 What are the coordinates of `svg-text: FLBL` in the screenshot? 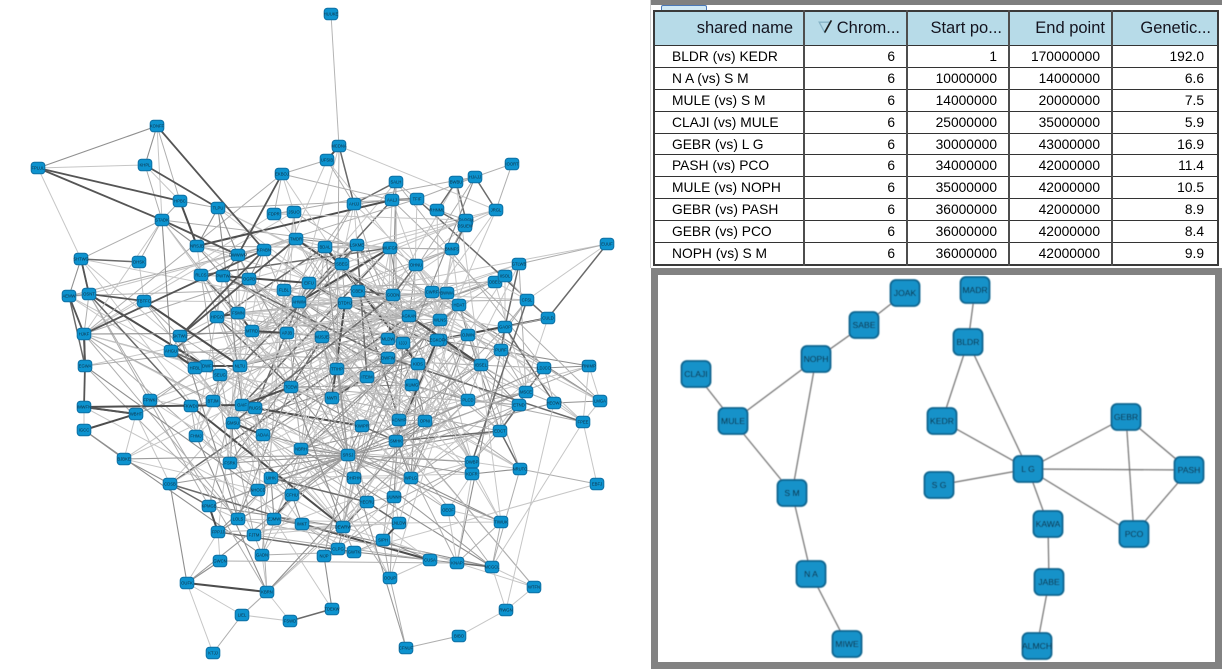 It's located at (284, 290).